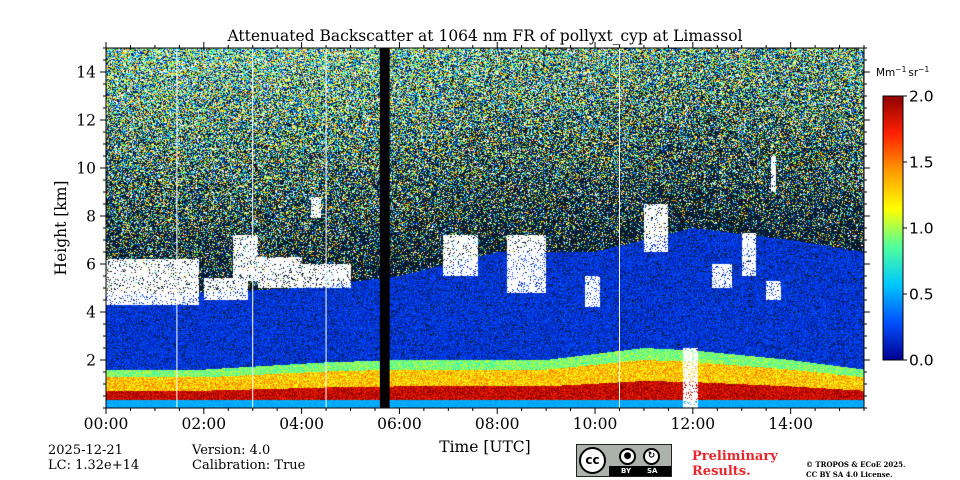  Describe the element at coordinates (921, 229) in the screenshot. I see `colorbar-tick-label: 1.0` at that location.